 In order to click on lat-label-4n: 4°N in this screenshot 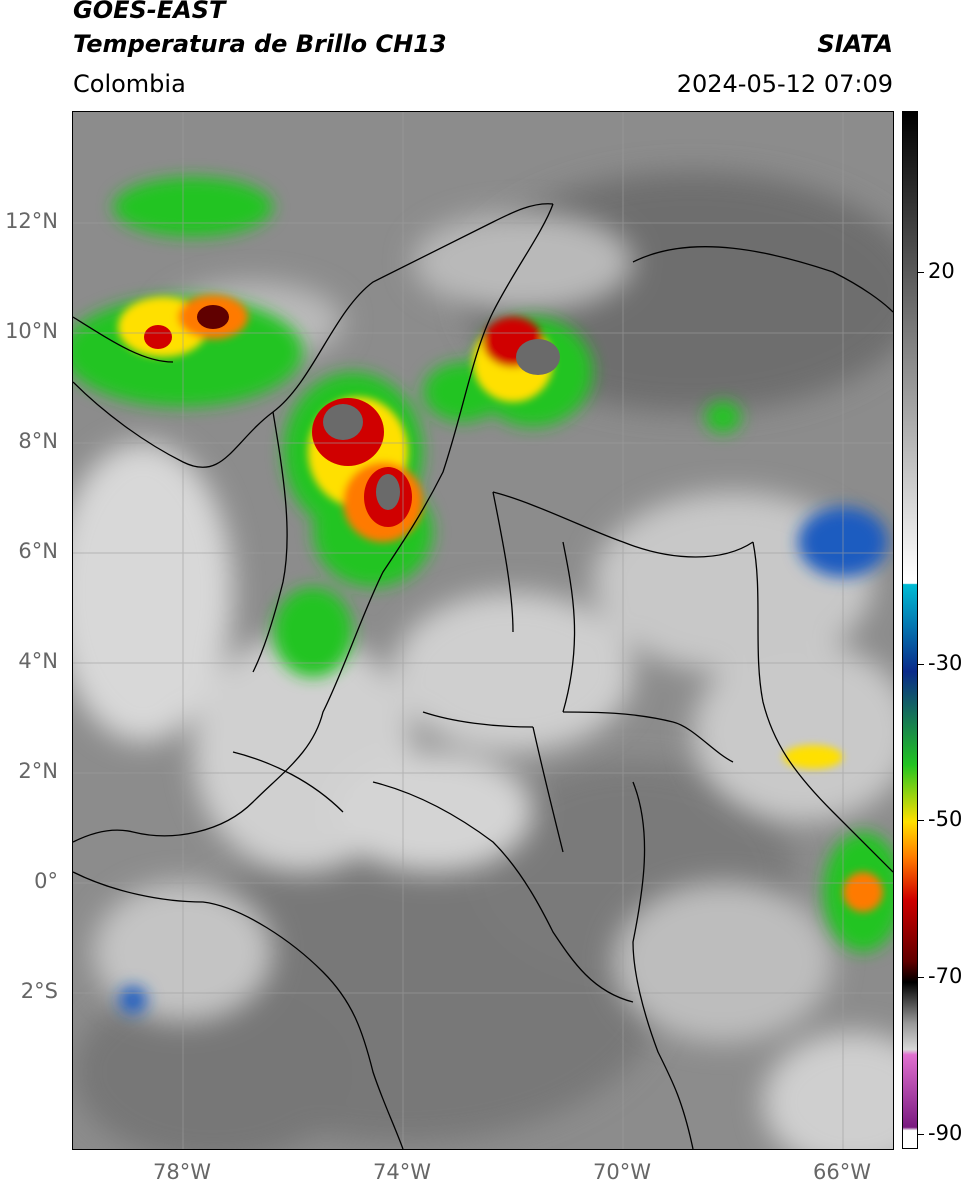, I will do `click(38, 661)`.